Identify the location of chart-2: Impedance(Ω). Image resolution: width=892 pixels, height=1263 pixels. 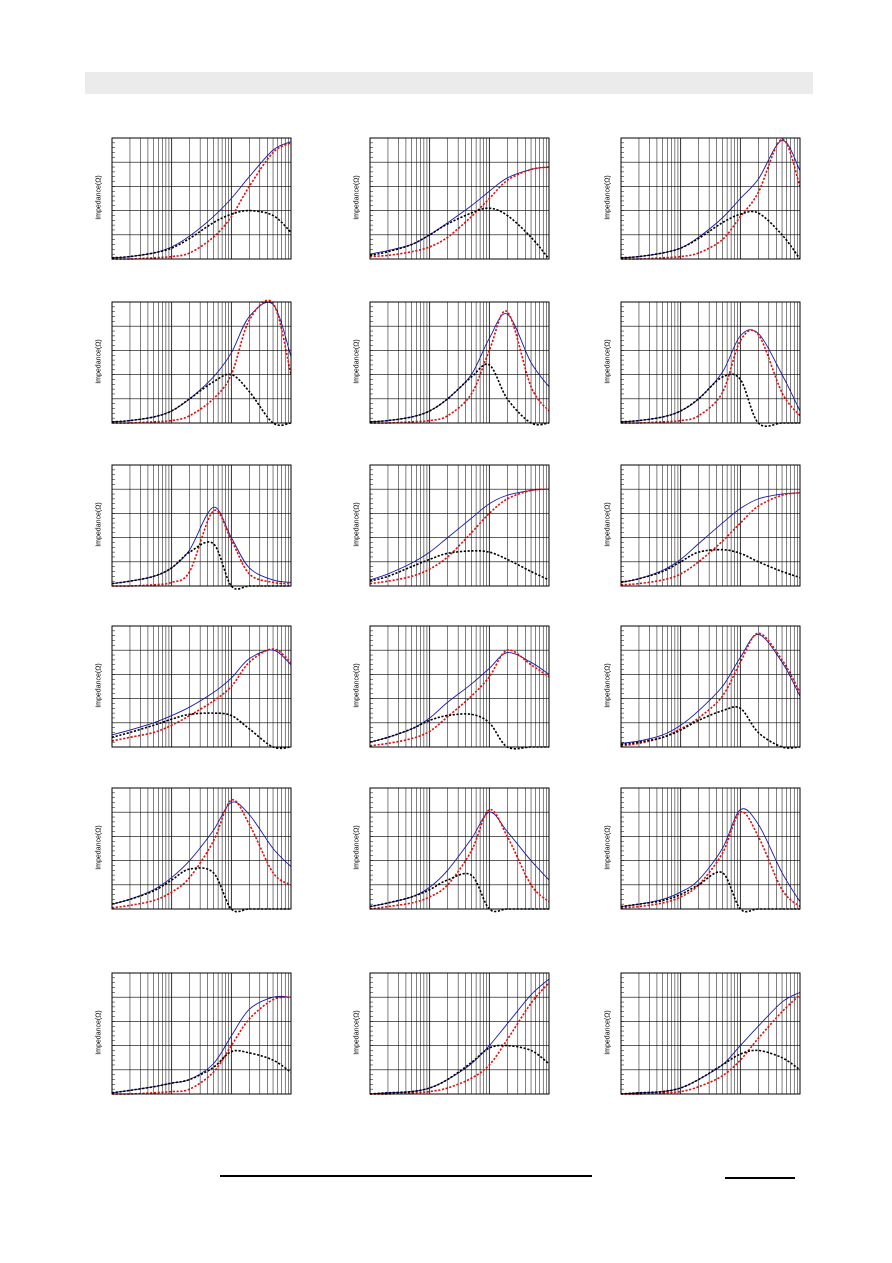
(452, 198).